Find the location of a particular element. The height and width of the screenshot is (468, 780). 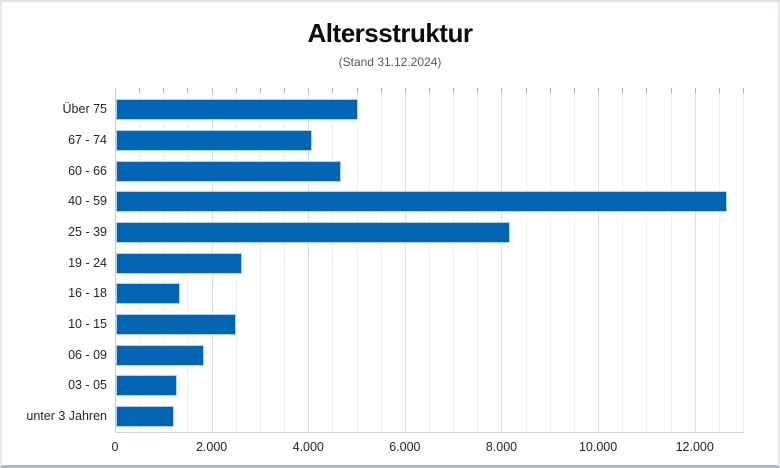

category-label: 25 - 39 is located at coordinates (87, 232).